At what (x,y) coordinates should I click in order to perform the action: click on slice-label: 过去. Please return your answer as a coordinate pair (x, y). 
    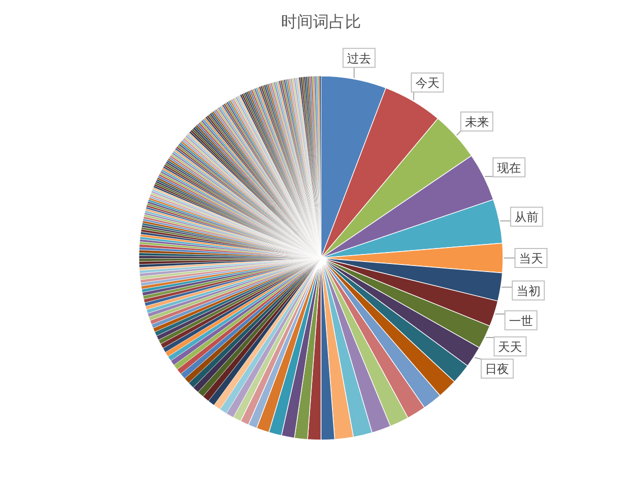
    Looking at the image, I should click on (359, 58).